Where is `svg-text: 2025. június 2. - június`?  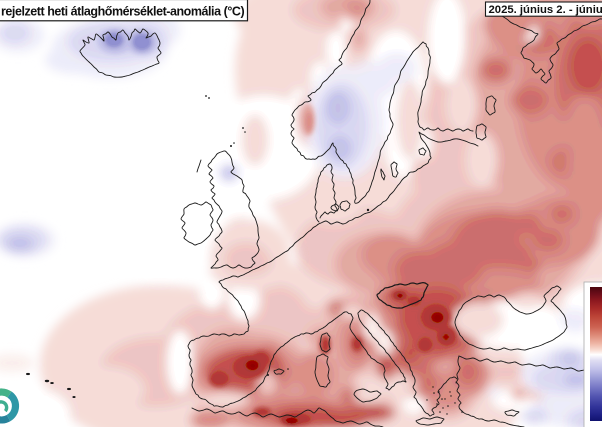
svg-text: 2025. június 2. - június is located at coordinates (545, 10).